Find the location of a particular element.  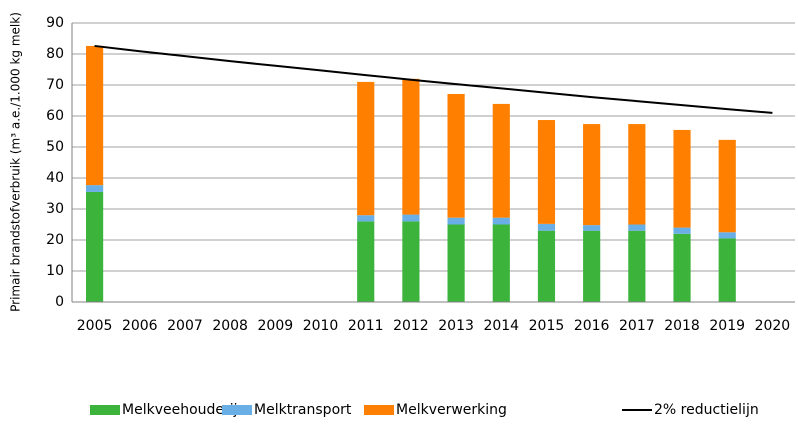

x-tick-label: 2018 is located at coordinates (682, 326).